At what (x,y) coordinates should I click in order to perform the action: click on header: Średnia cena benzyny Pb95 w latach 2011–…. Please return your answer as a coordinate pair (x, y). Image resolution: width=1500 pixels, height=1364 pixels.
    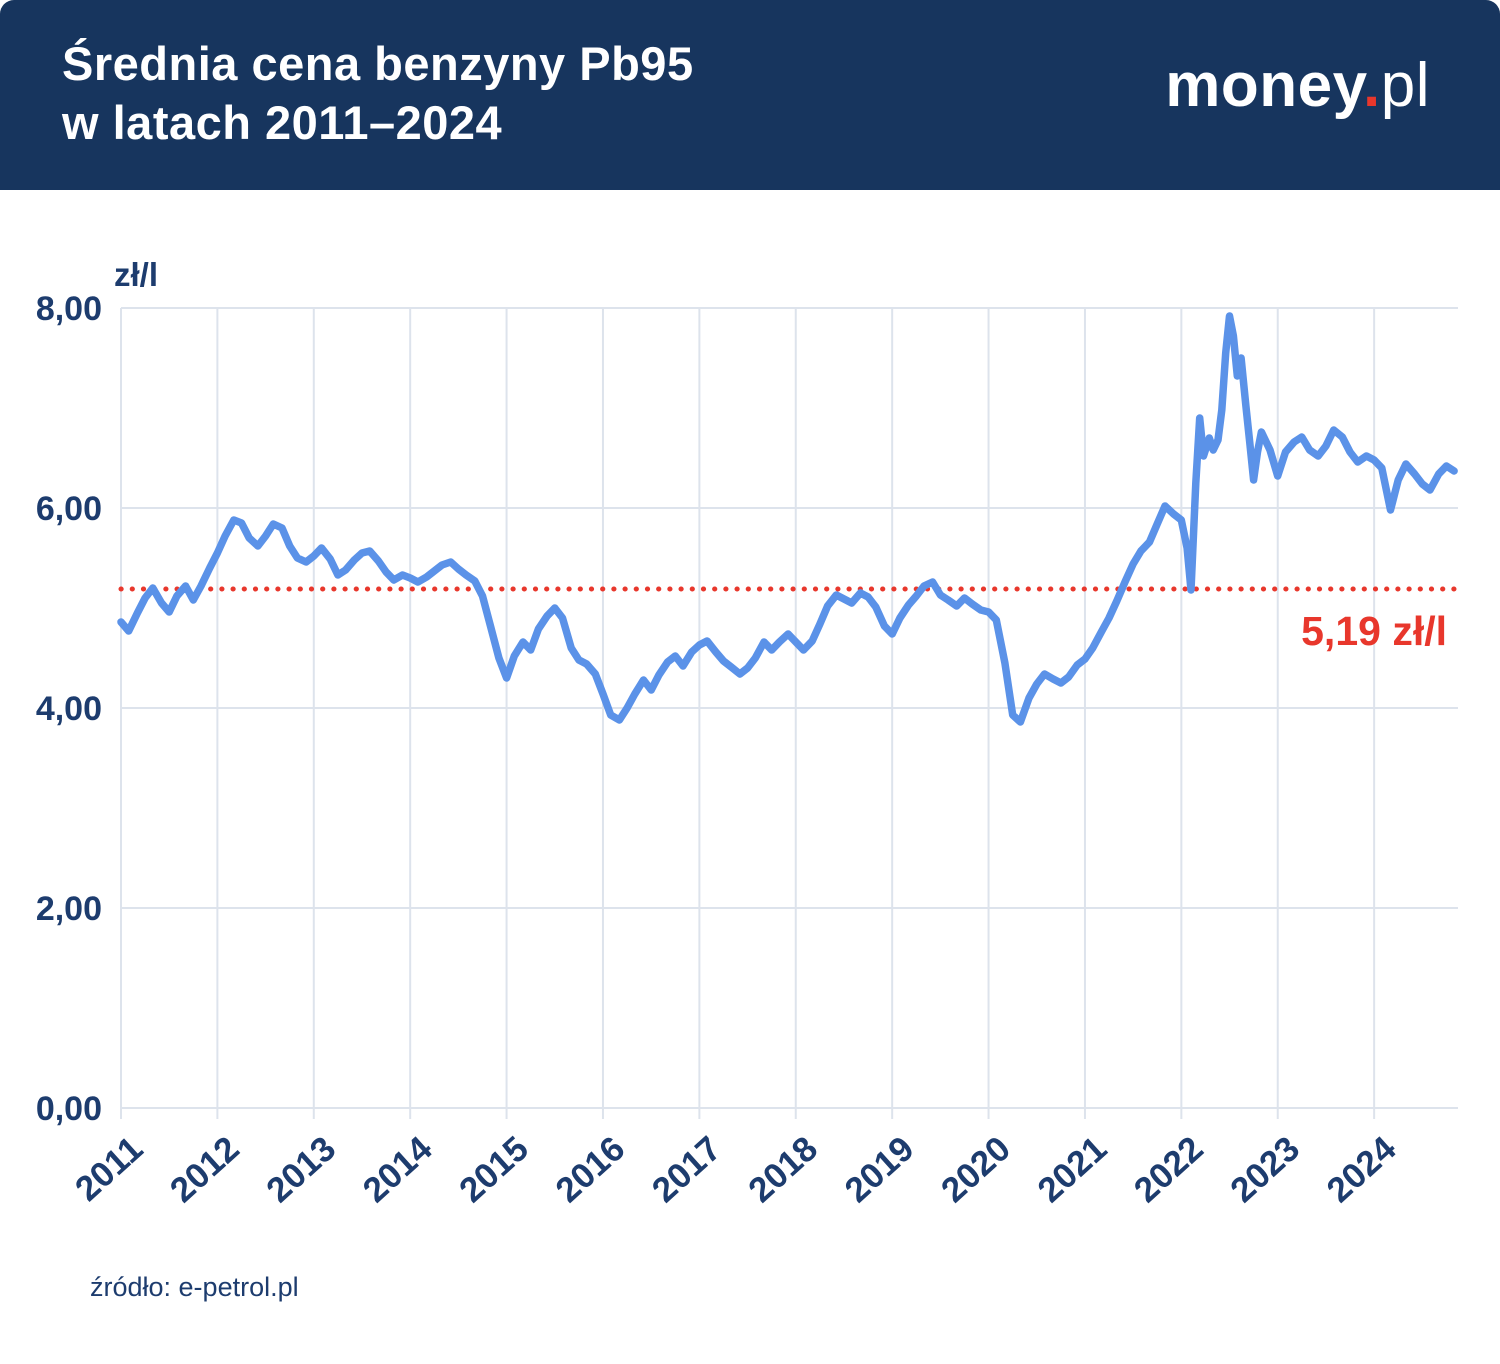
    Looking at the image, I should click on (750, 95).